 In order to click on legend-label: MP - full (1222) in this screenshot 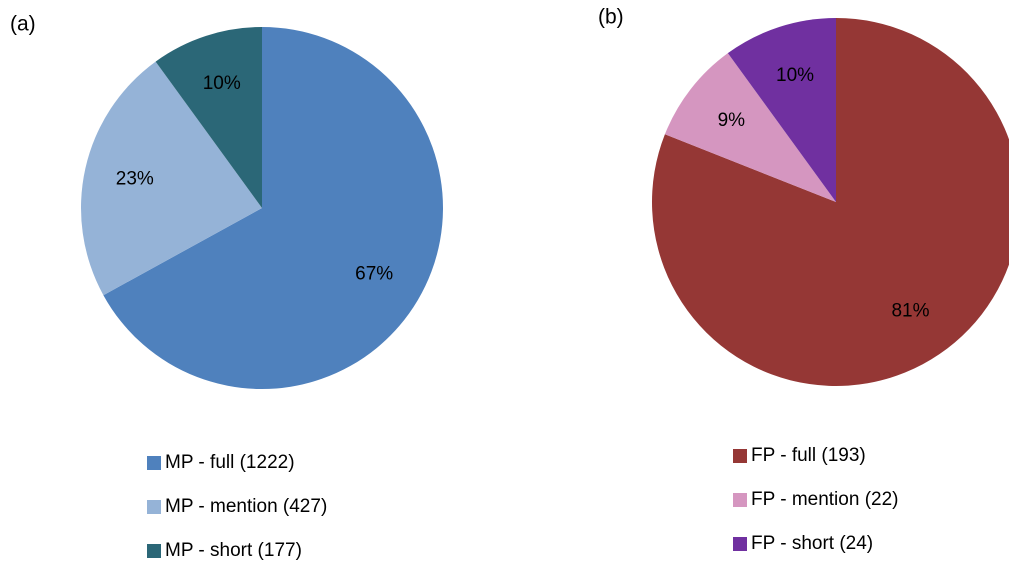, I will do `click(230, 462)`.